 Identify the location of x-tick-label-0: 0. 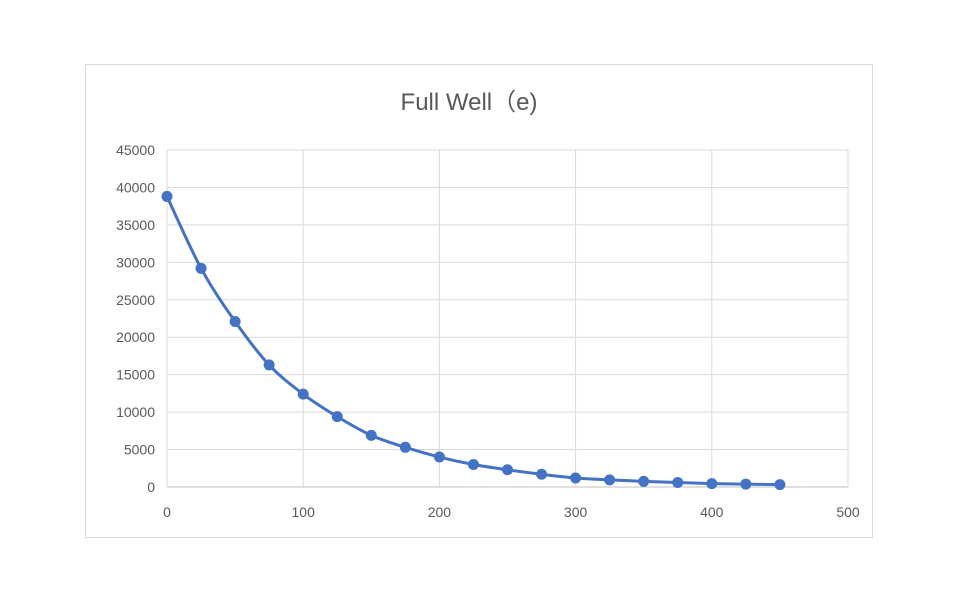
(167, 512).